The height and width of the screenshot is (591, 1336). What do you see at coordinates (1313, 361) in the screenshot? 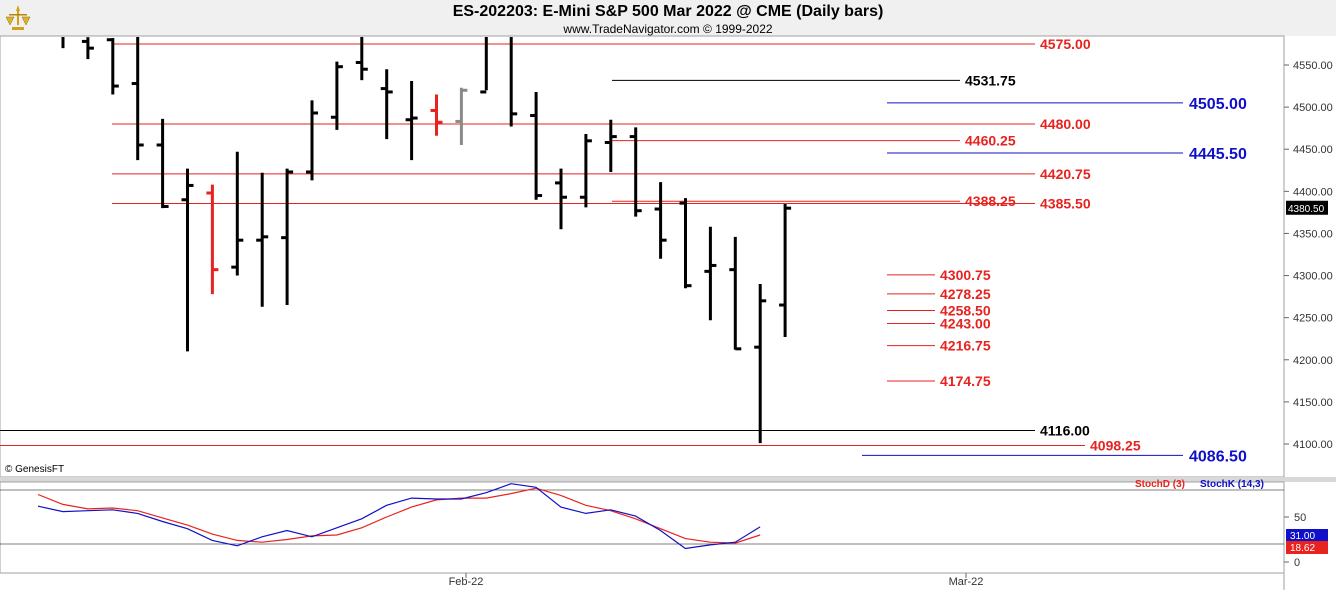
I see `price-tick-label: 4200.00` at bounding box center [1313, 361].